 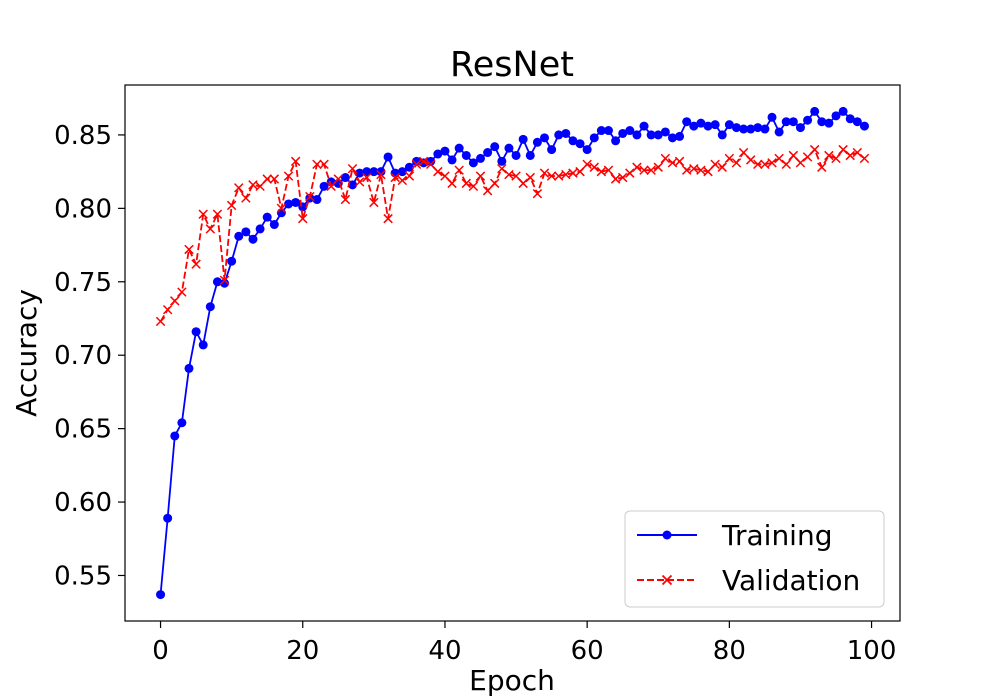 What do you see at coordinates (83, 576) in the screenshot?
I see `y-tick-label: 0.55` at bounding box center [83, 576].